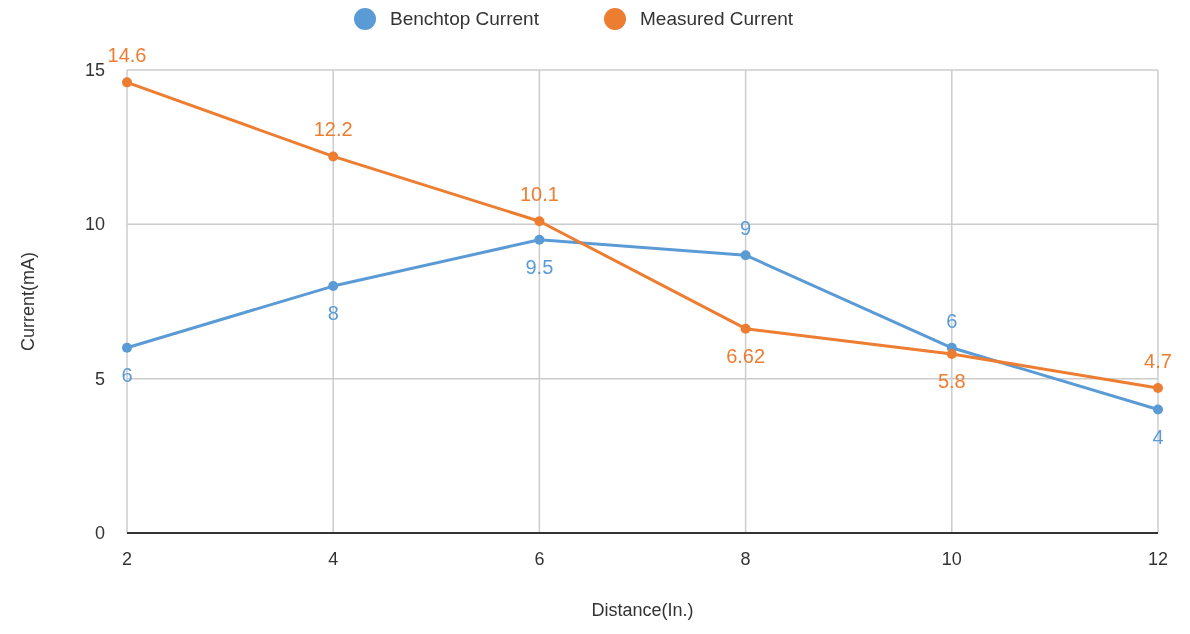  What do you see at coordinates (746, 355) in the screenshot?
I see `data-label: 6.62` at bounding box center [746, 355].